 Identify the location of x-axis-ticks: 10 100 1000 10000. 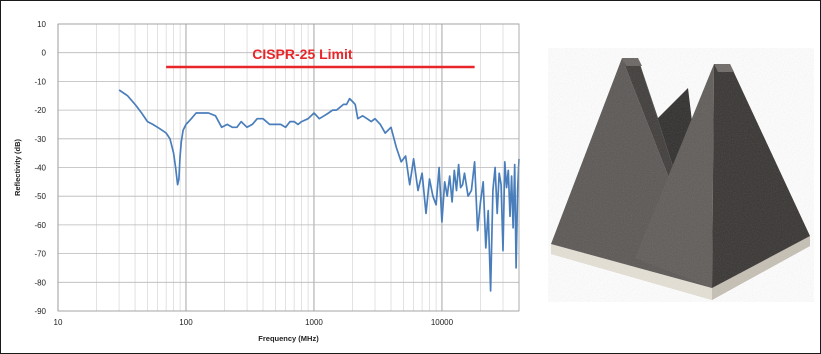
(254, 322).